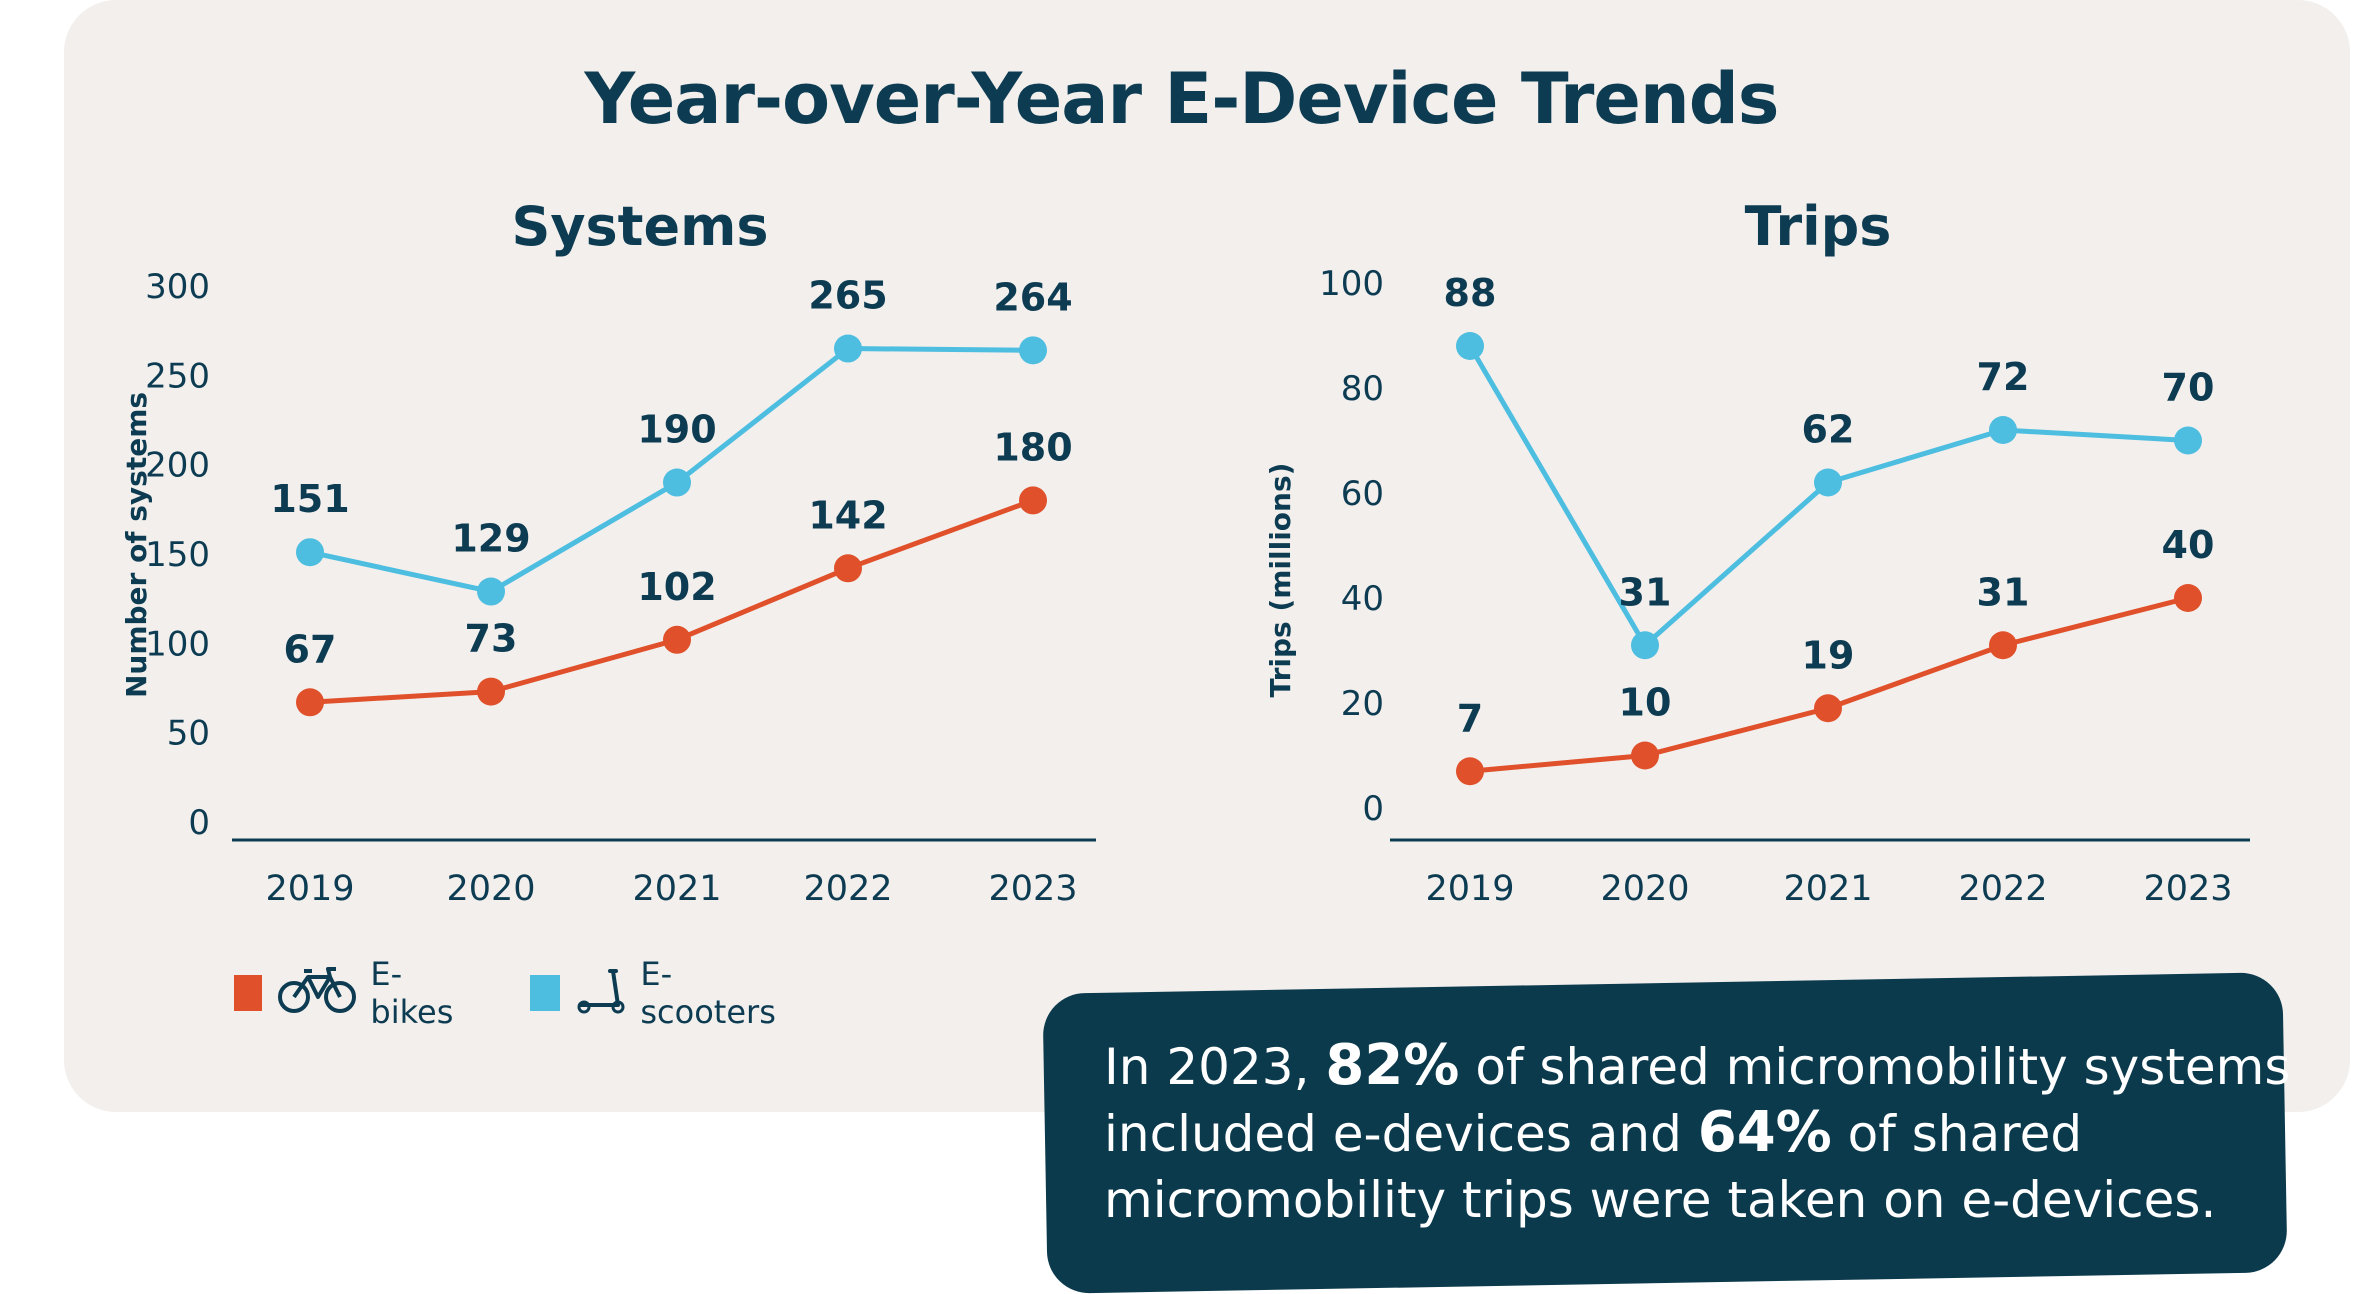  Describe the element at coordinates (1362, 599) in the screenshot. I see `y-tick-label: 40` at that location.